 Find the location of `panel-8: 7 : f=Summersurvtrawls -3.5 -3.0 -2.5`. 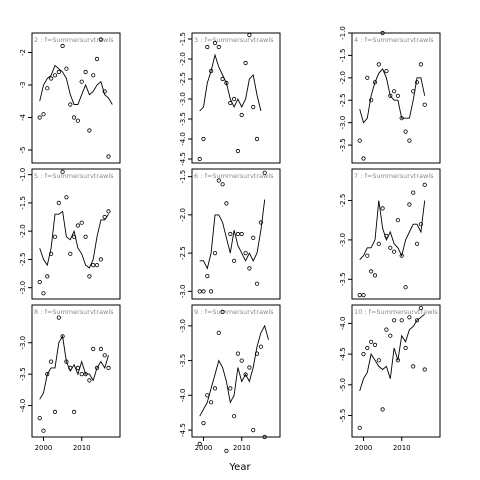

panel-8: 7 : f=Summersurvtrawls -3.5 -3.0 -2.5 is located at coordinates (390, 234).